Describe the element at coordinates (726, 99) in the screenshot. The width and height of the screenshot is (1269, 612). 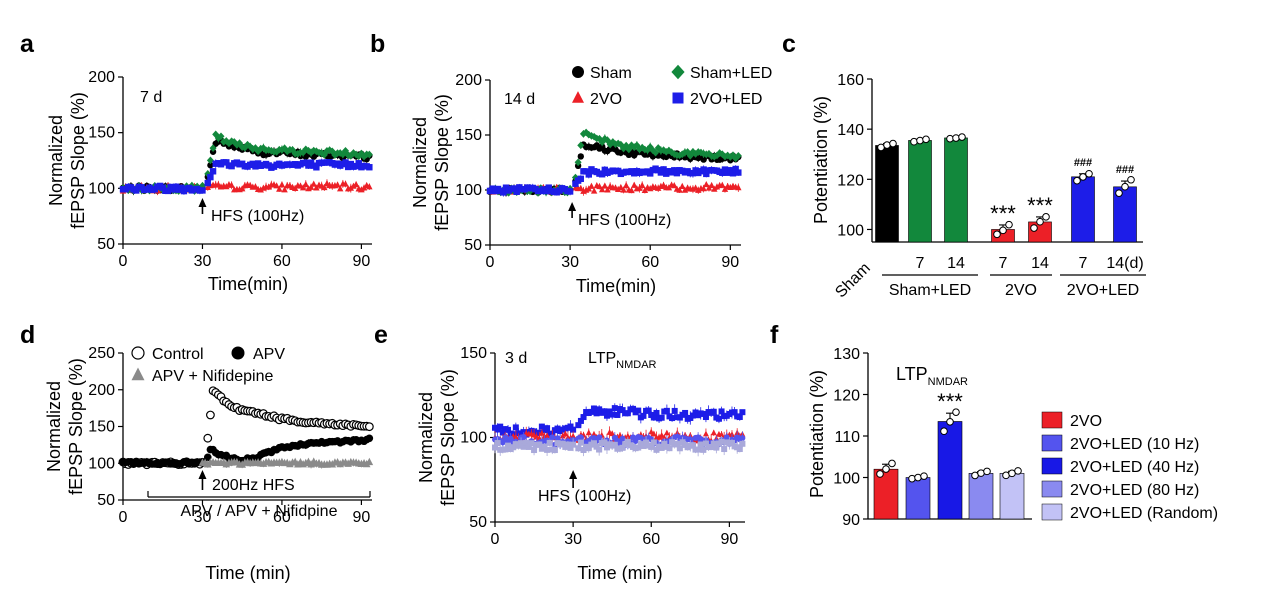
I see `legend-label-2vo-led: 2VO+LED` at that location.